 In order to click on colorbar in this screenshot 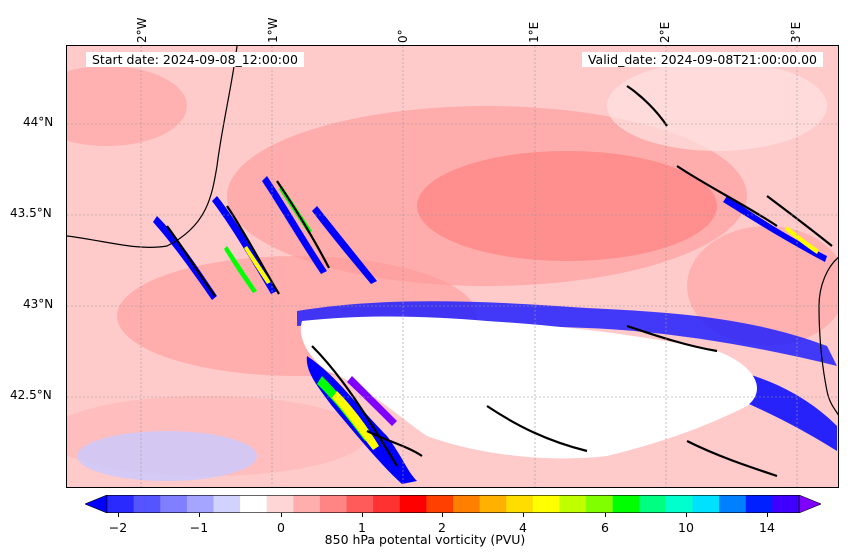, I will do `click(453, 504)`.